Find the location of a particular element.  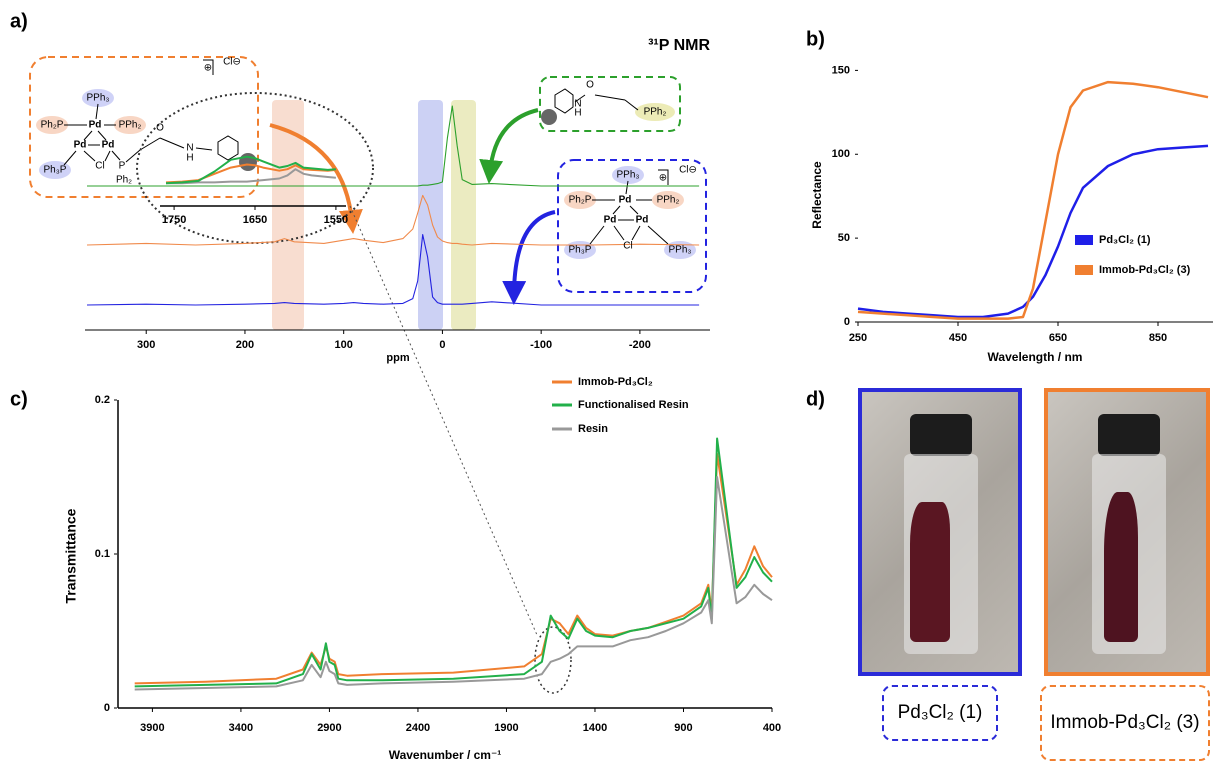

y-axis-label: Reflectance is located at coordinates (817, 195).